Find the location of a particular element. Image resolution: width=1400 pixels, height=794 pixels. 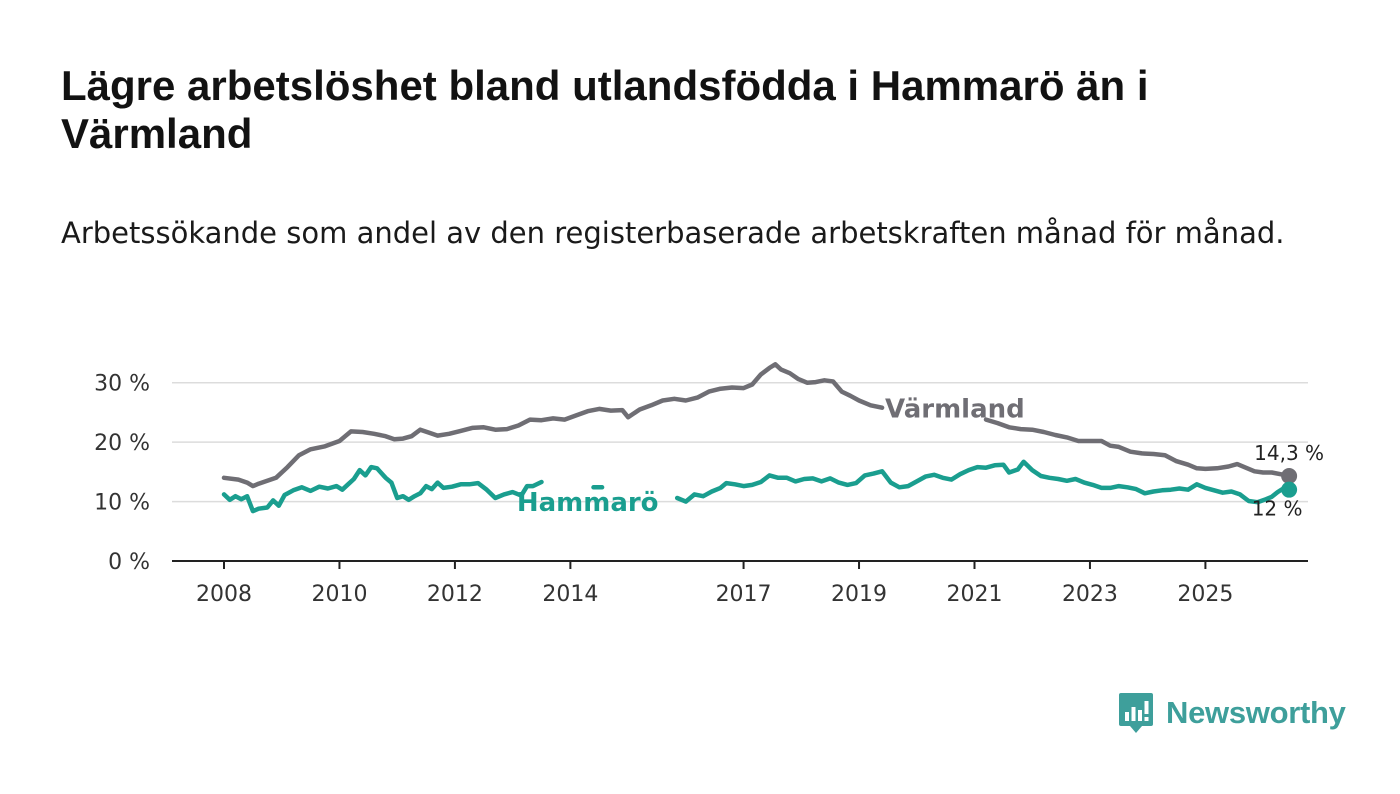

series-name-label: Värmland is located at coordinates (955, 409).